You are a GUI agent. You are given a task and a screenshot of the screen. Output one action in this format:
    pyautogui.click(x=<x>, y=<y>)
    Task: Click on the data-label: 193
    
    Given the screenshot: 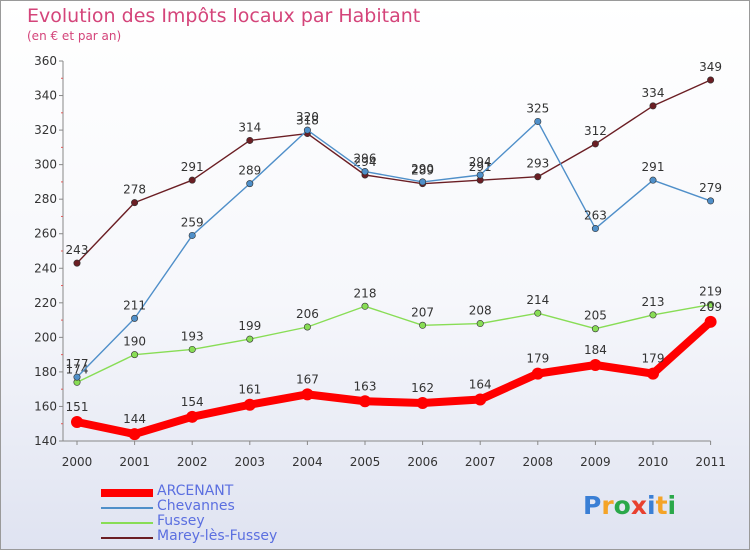 What is the action you would take?
    pyautogui.click(x=192, y=336)
    